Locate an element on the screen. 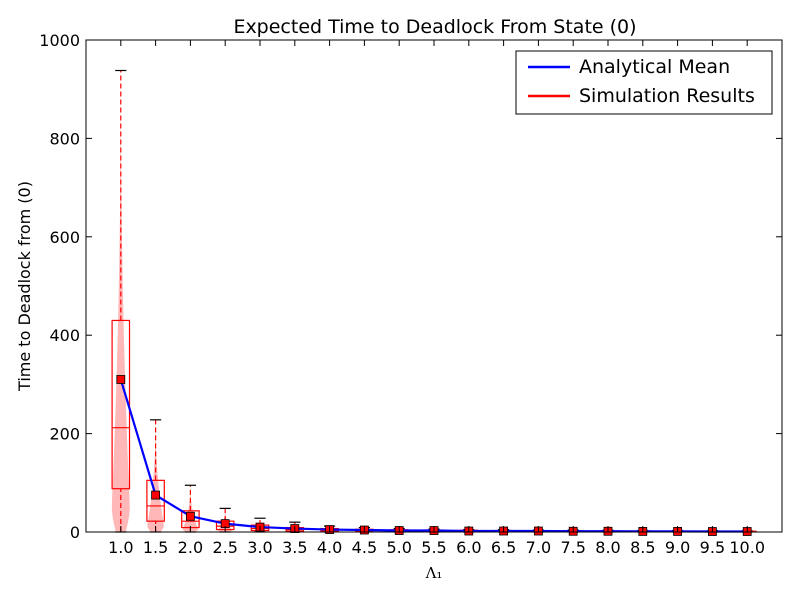 The width and height of the screenshot is (800, 600). y-tick-label-200: 200 is located at coordinates (64, 434).